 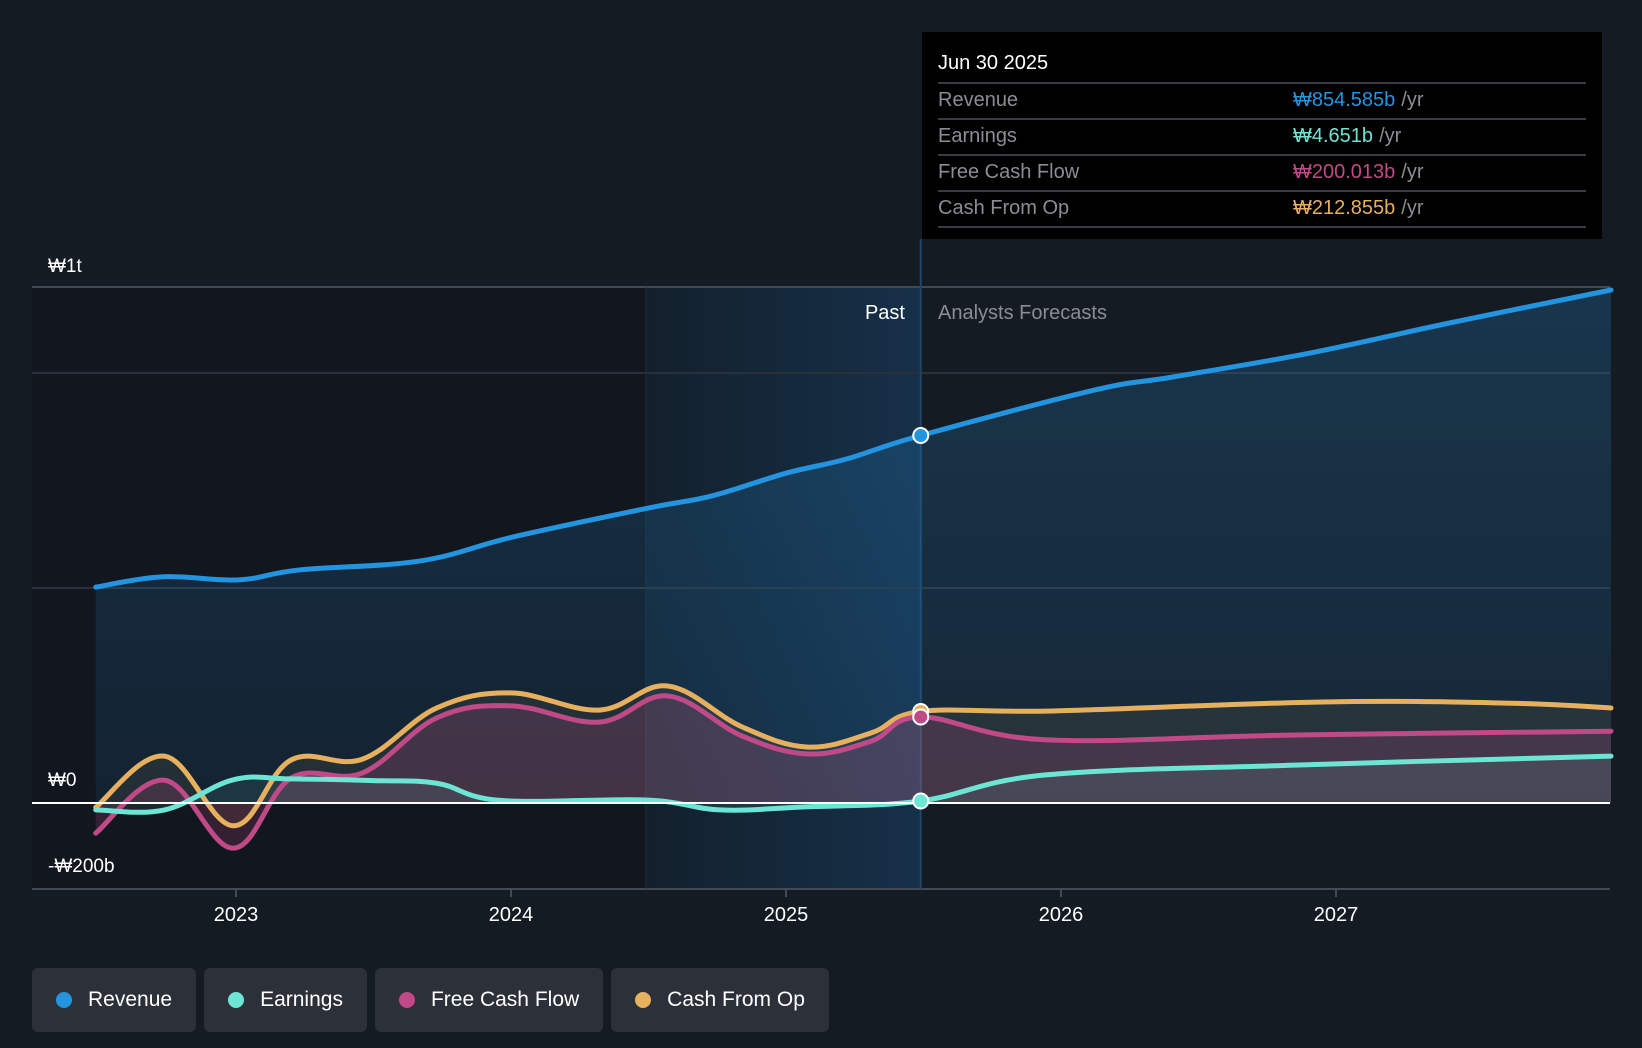 I want to click on y-tick-label-bottom: -₩200b, so click(x=81, y=866).